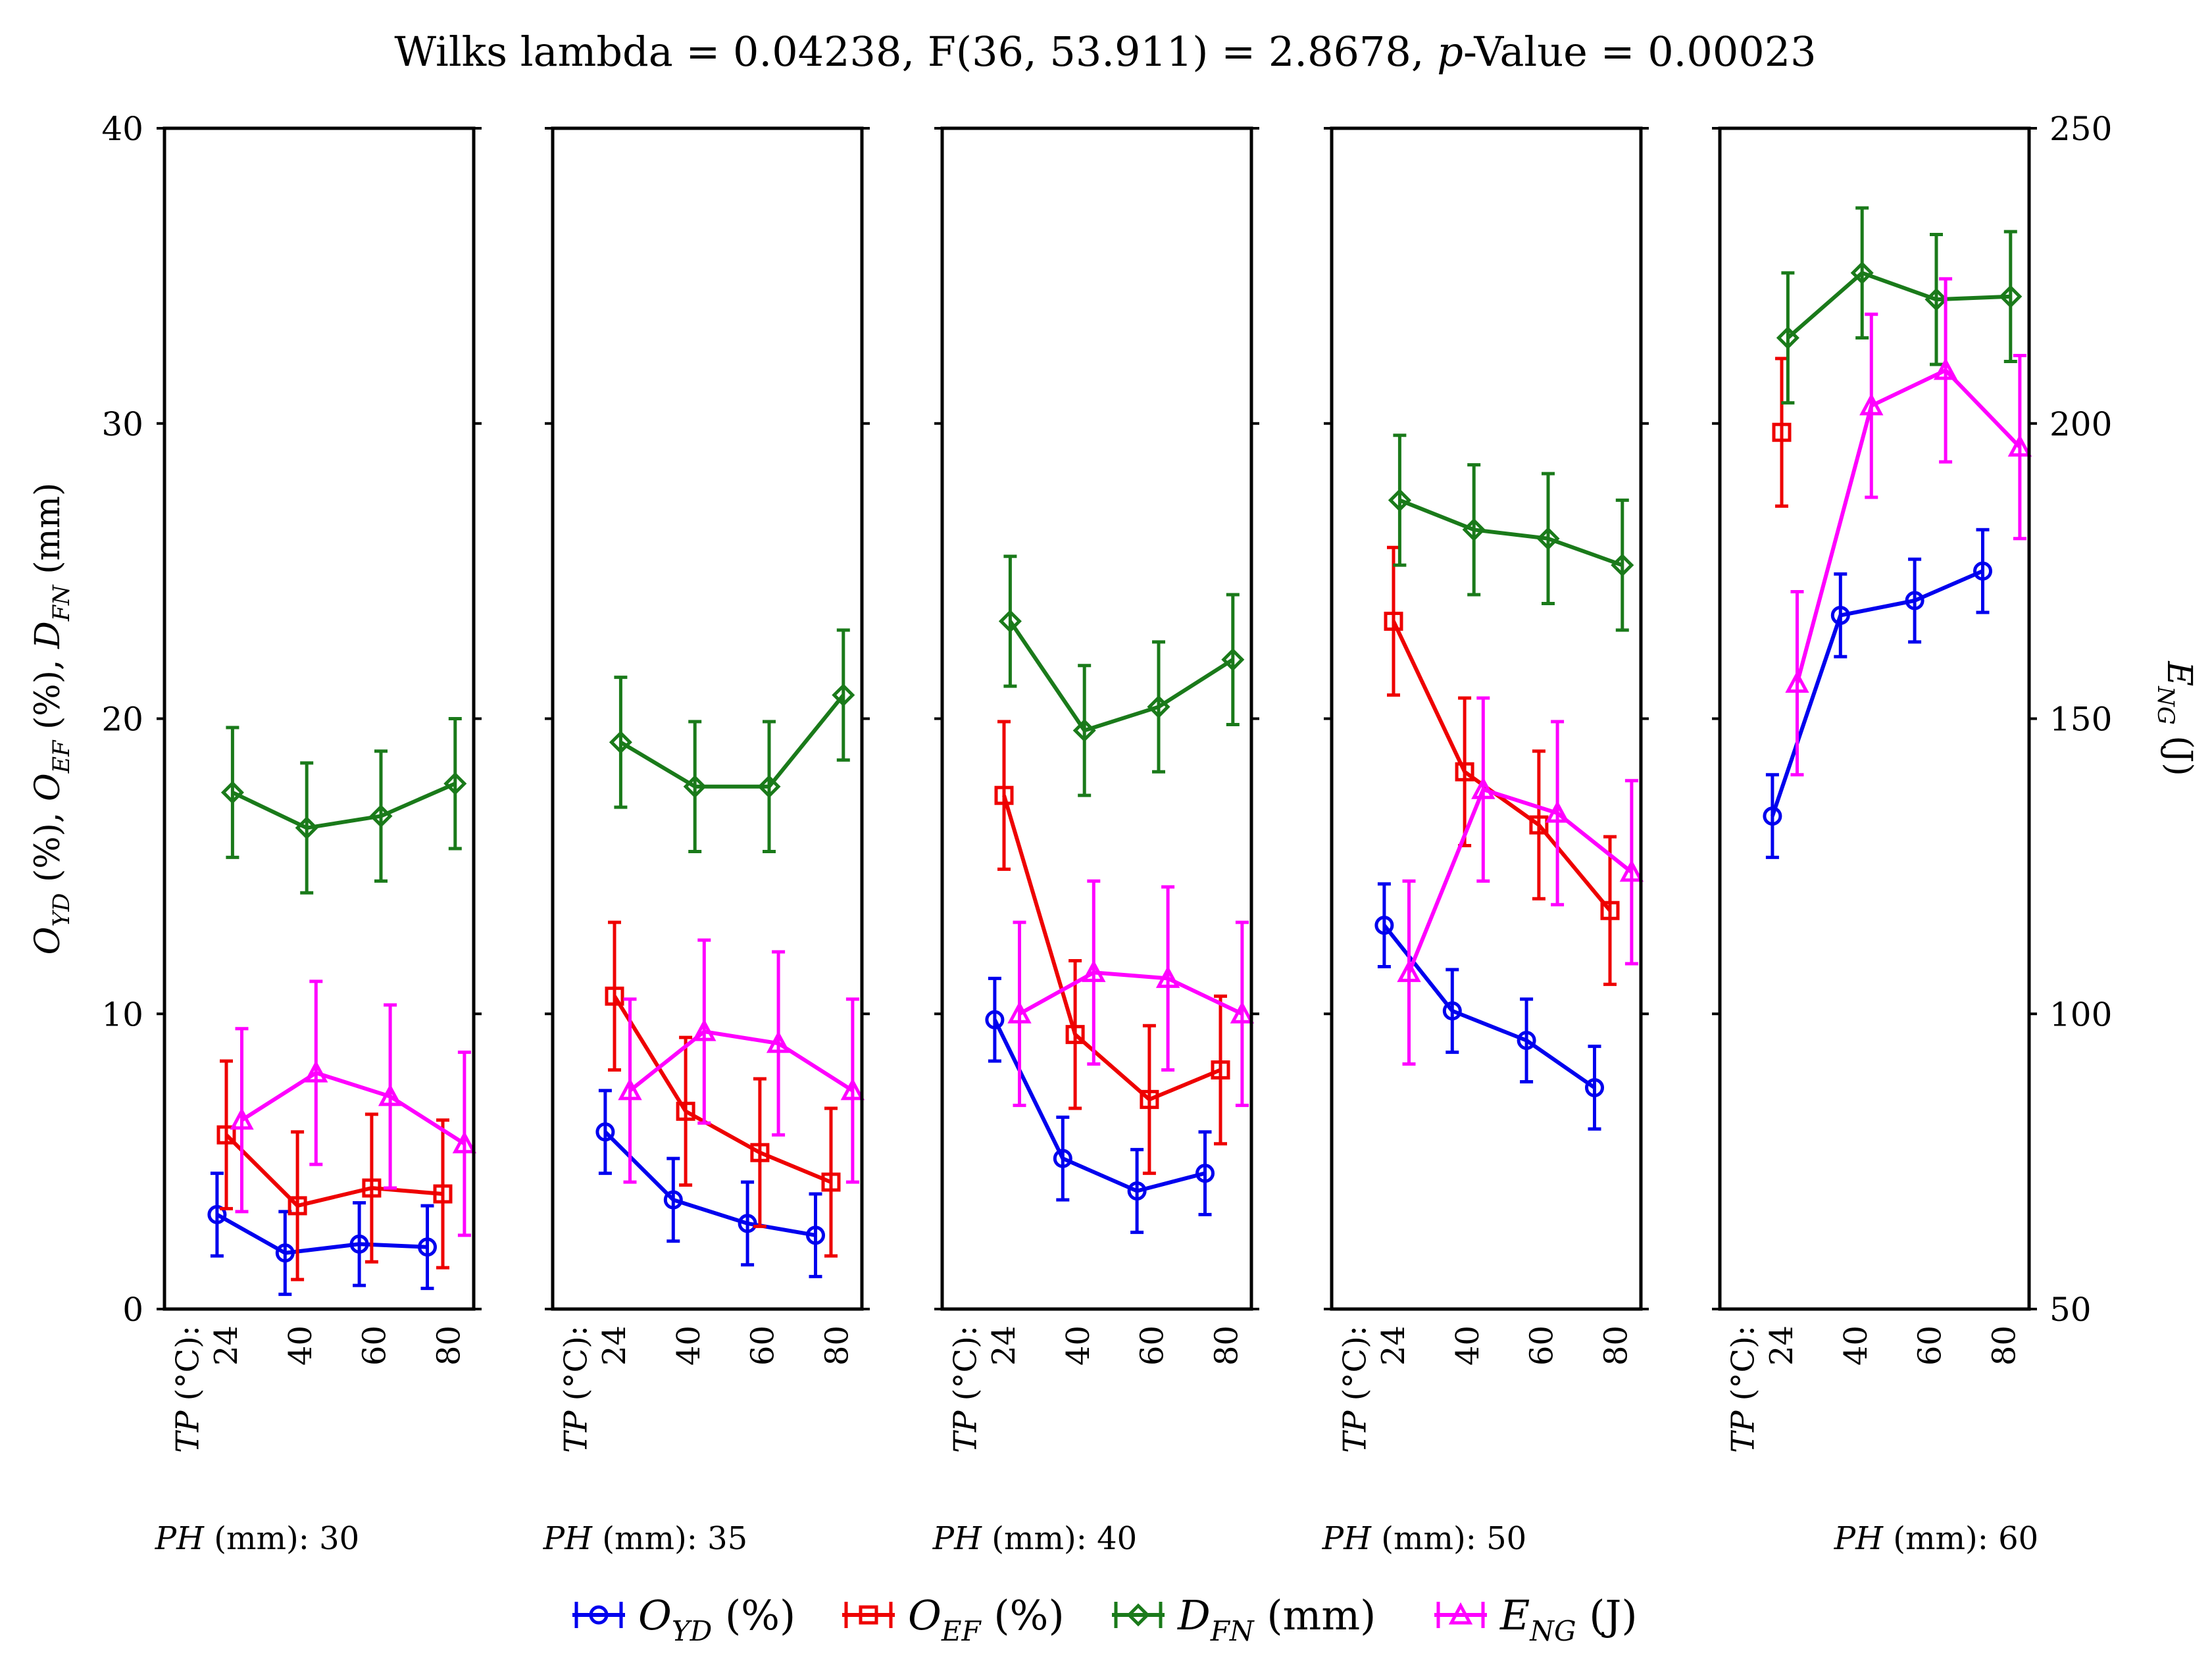 This screenshot has height=1659, width=2212. Describe the element at coordinates (1936, 1538) in the screenshot. I see `panel-ph-label: PH (mm): 60` at that location.